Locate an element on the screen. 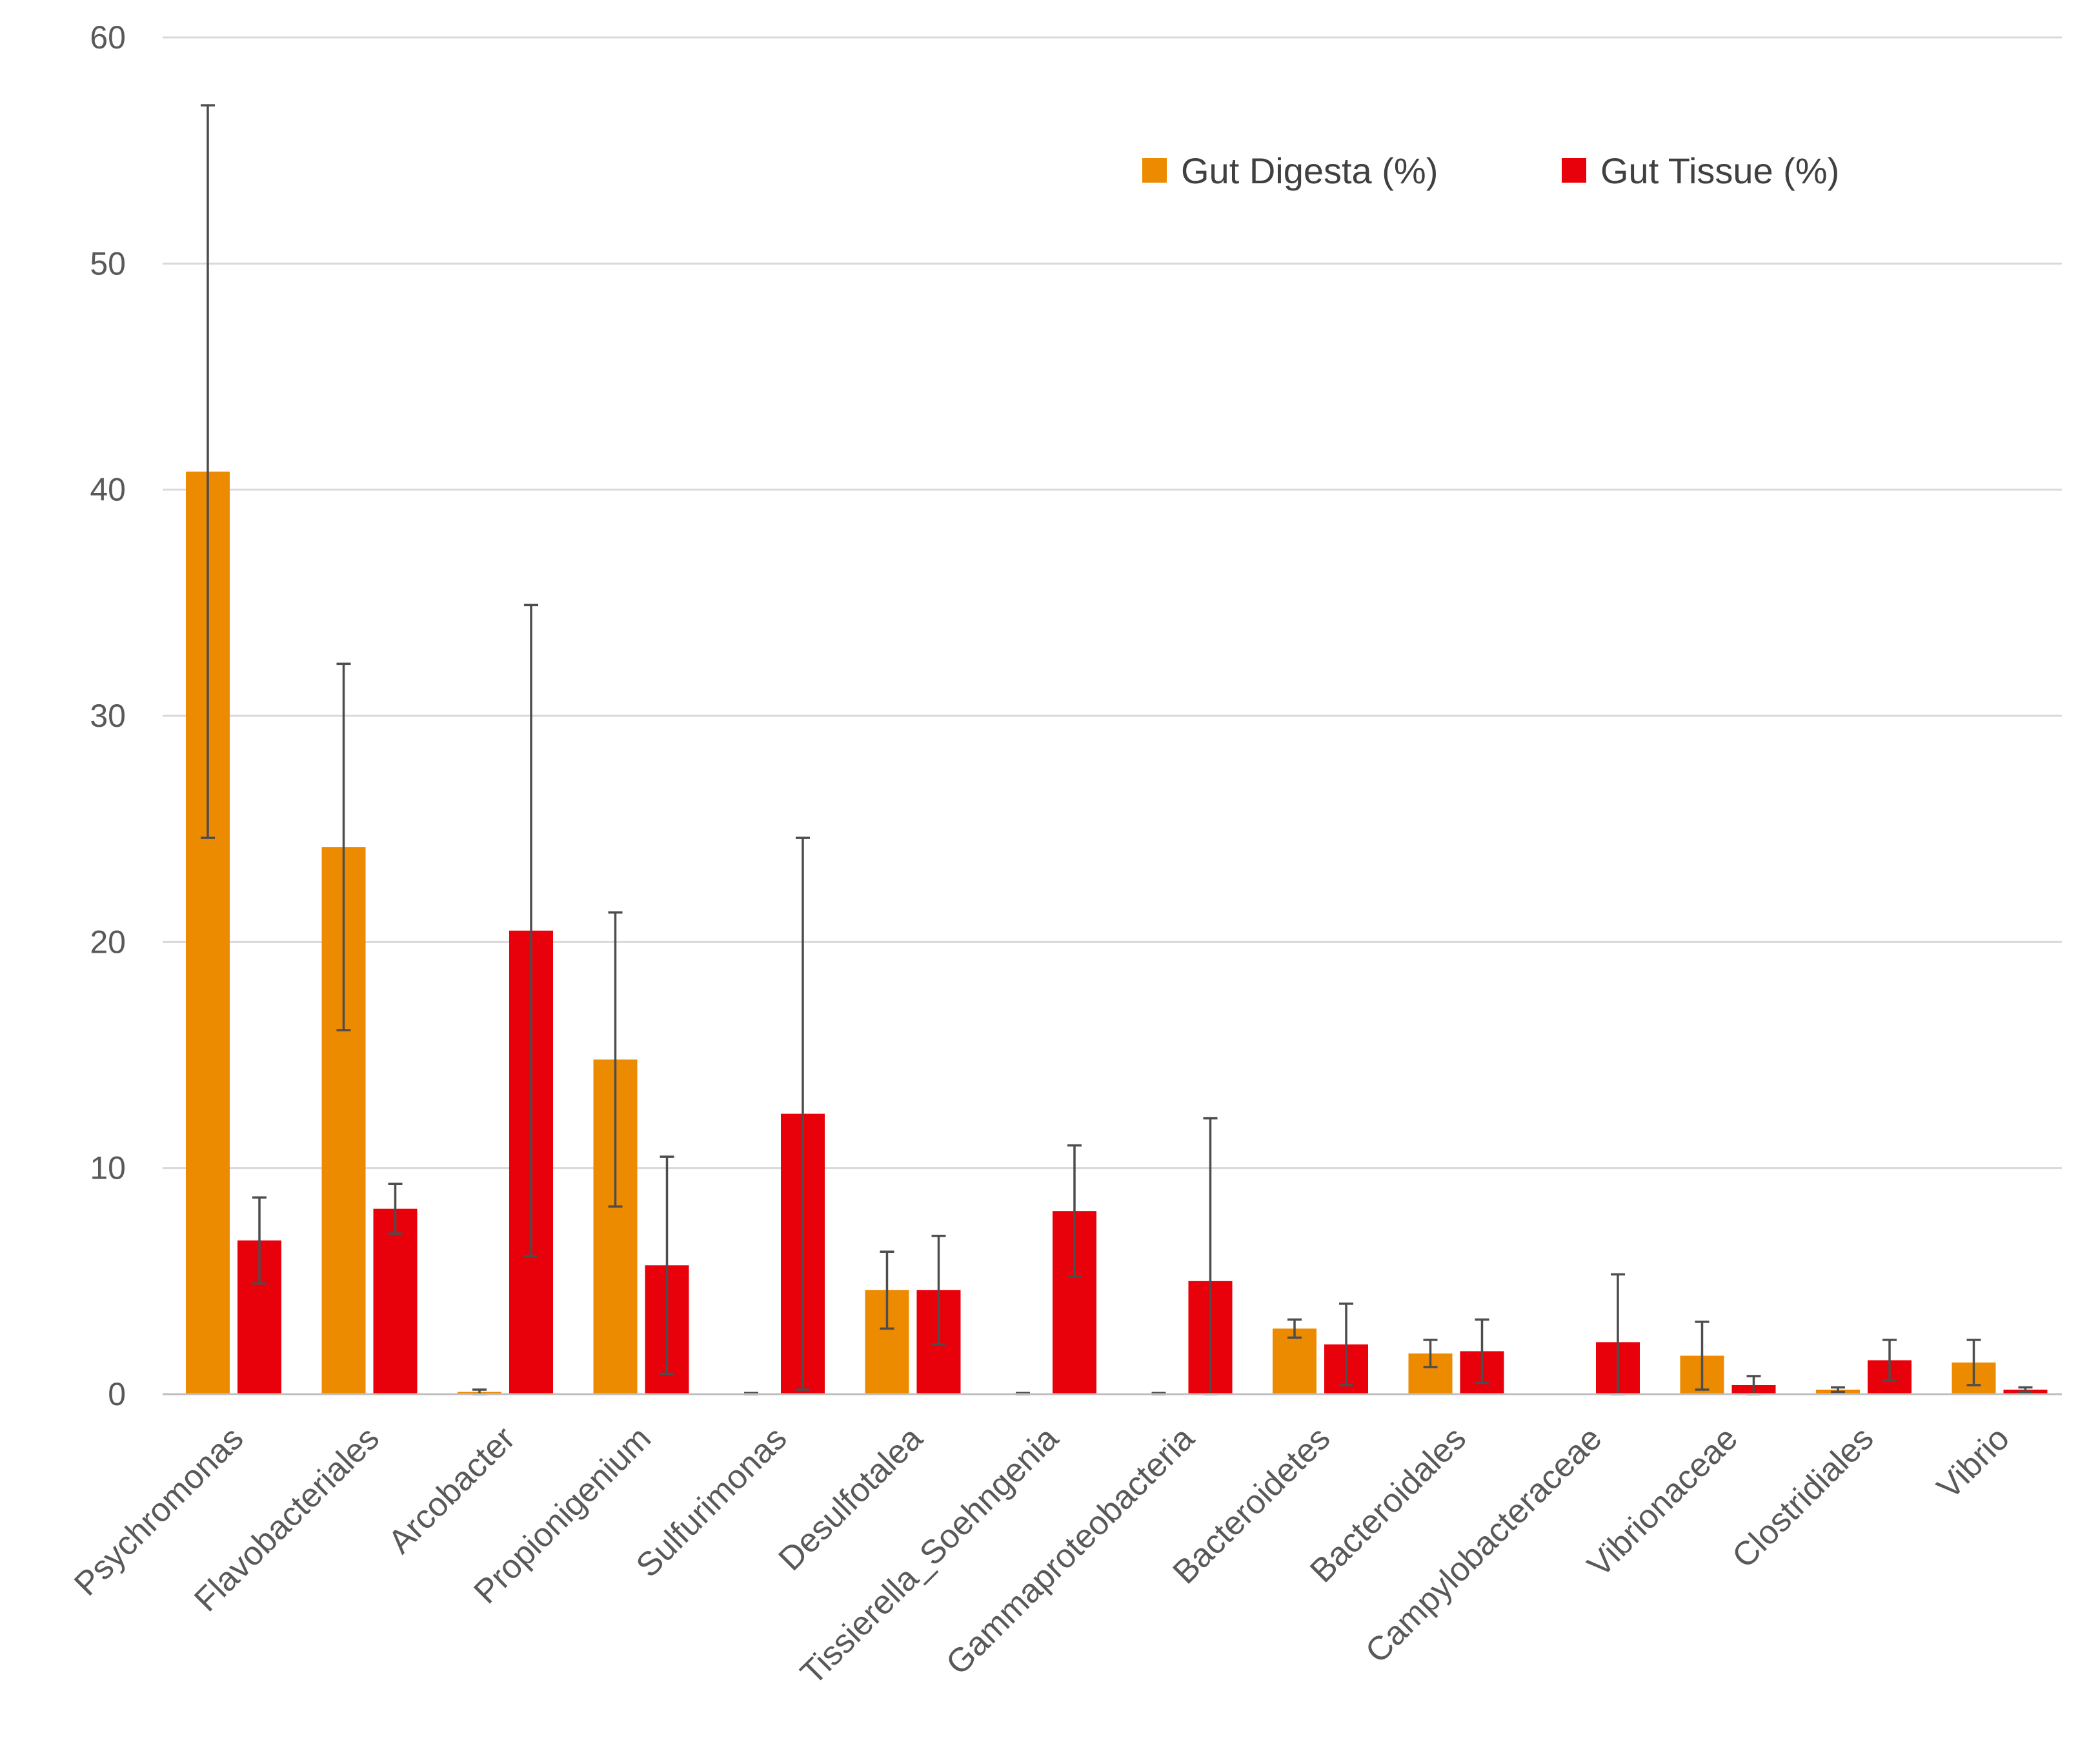 The image size is (2078, 1764). y-tick-label-0: 0 is located at coordinates (117, 1394).